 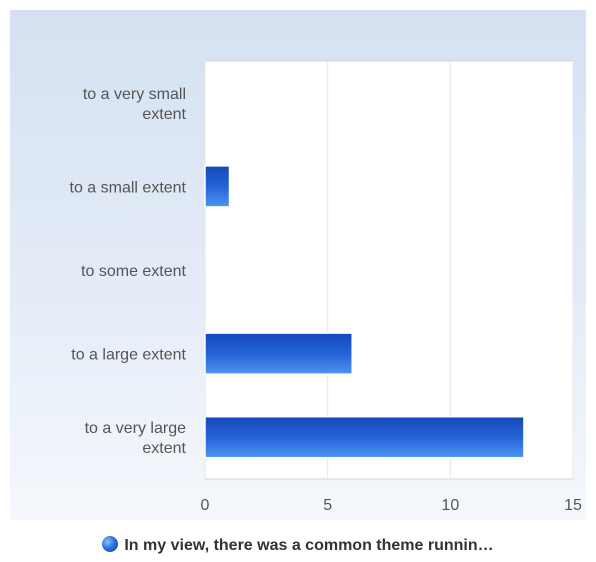 I want to click on category-label: to a very small extent, so click(x=135, y=104).